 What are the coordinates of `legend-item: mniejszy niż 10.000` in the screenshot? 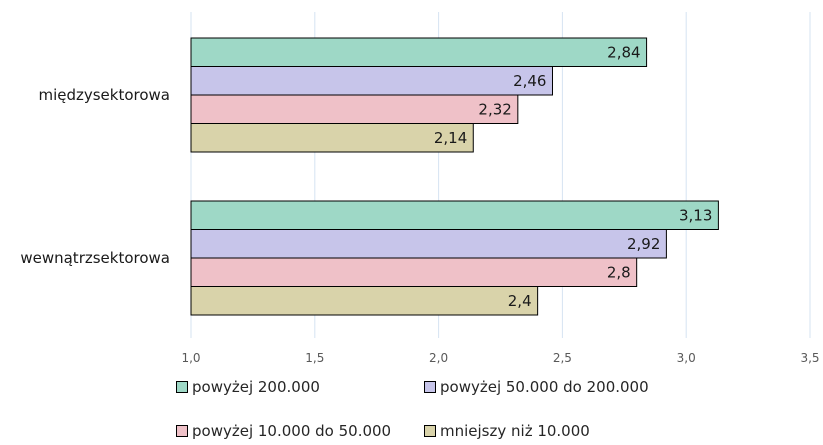 It's located at (507, 431).